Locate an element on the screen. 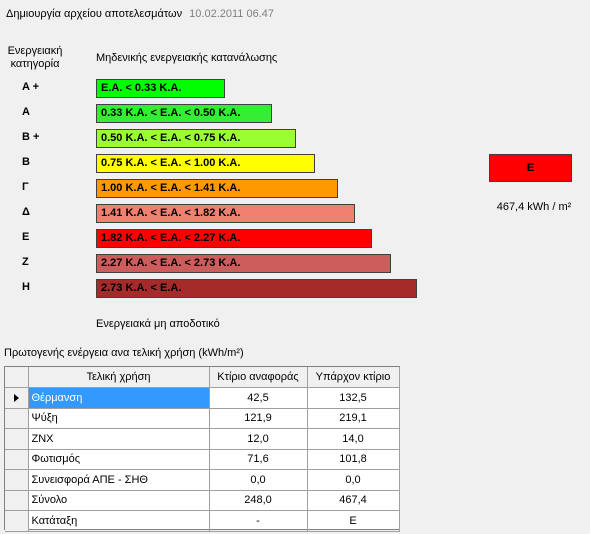  category-letter: Ζ is located at coordinates (25, 262).